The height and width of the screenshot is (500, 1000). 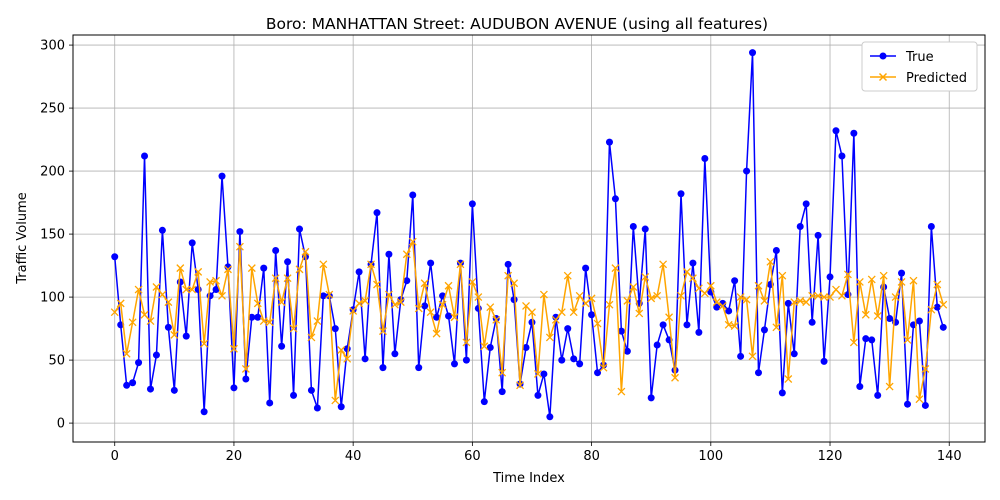 I want to click on y-axis-label: Traffic Volume, so click(x=22, y=238).